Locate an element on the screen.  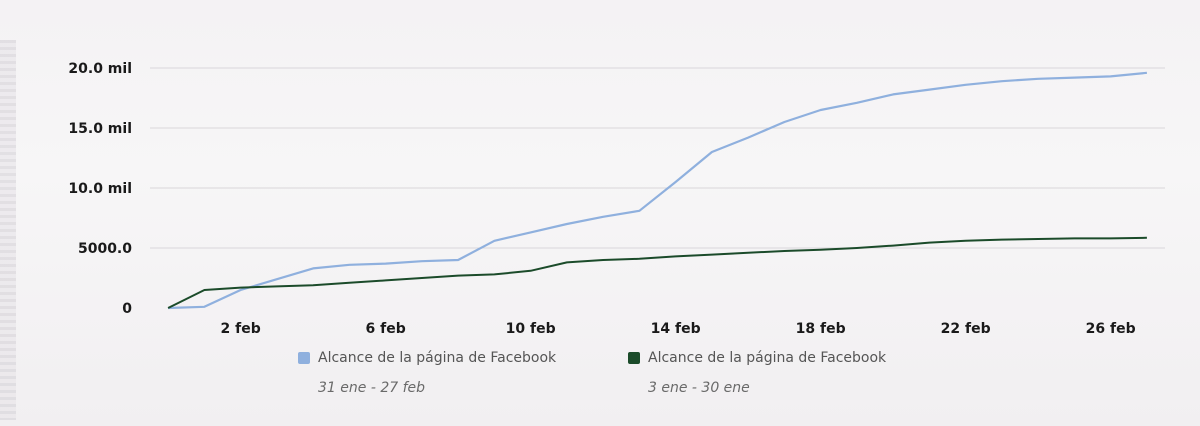
x-tick-label: 18 feb is located at coordinates (821, 329).